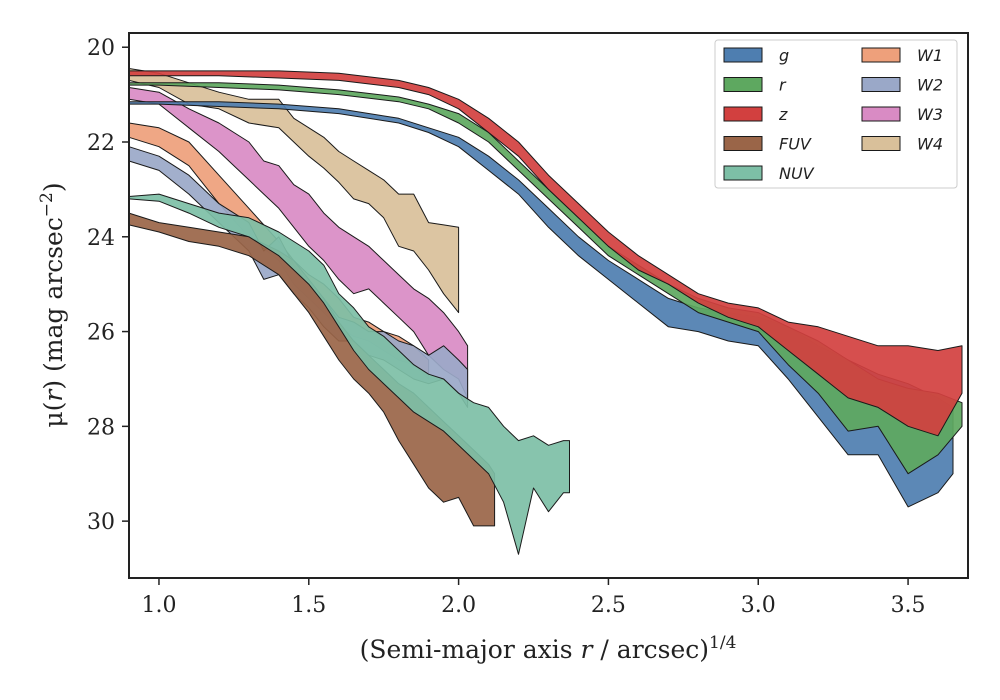  What do you see at coordinates (930, 144) in the screenshot?
I see `legend-label-w4: W4` at bounding box center [930, 144].